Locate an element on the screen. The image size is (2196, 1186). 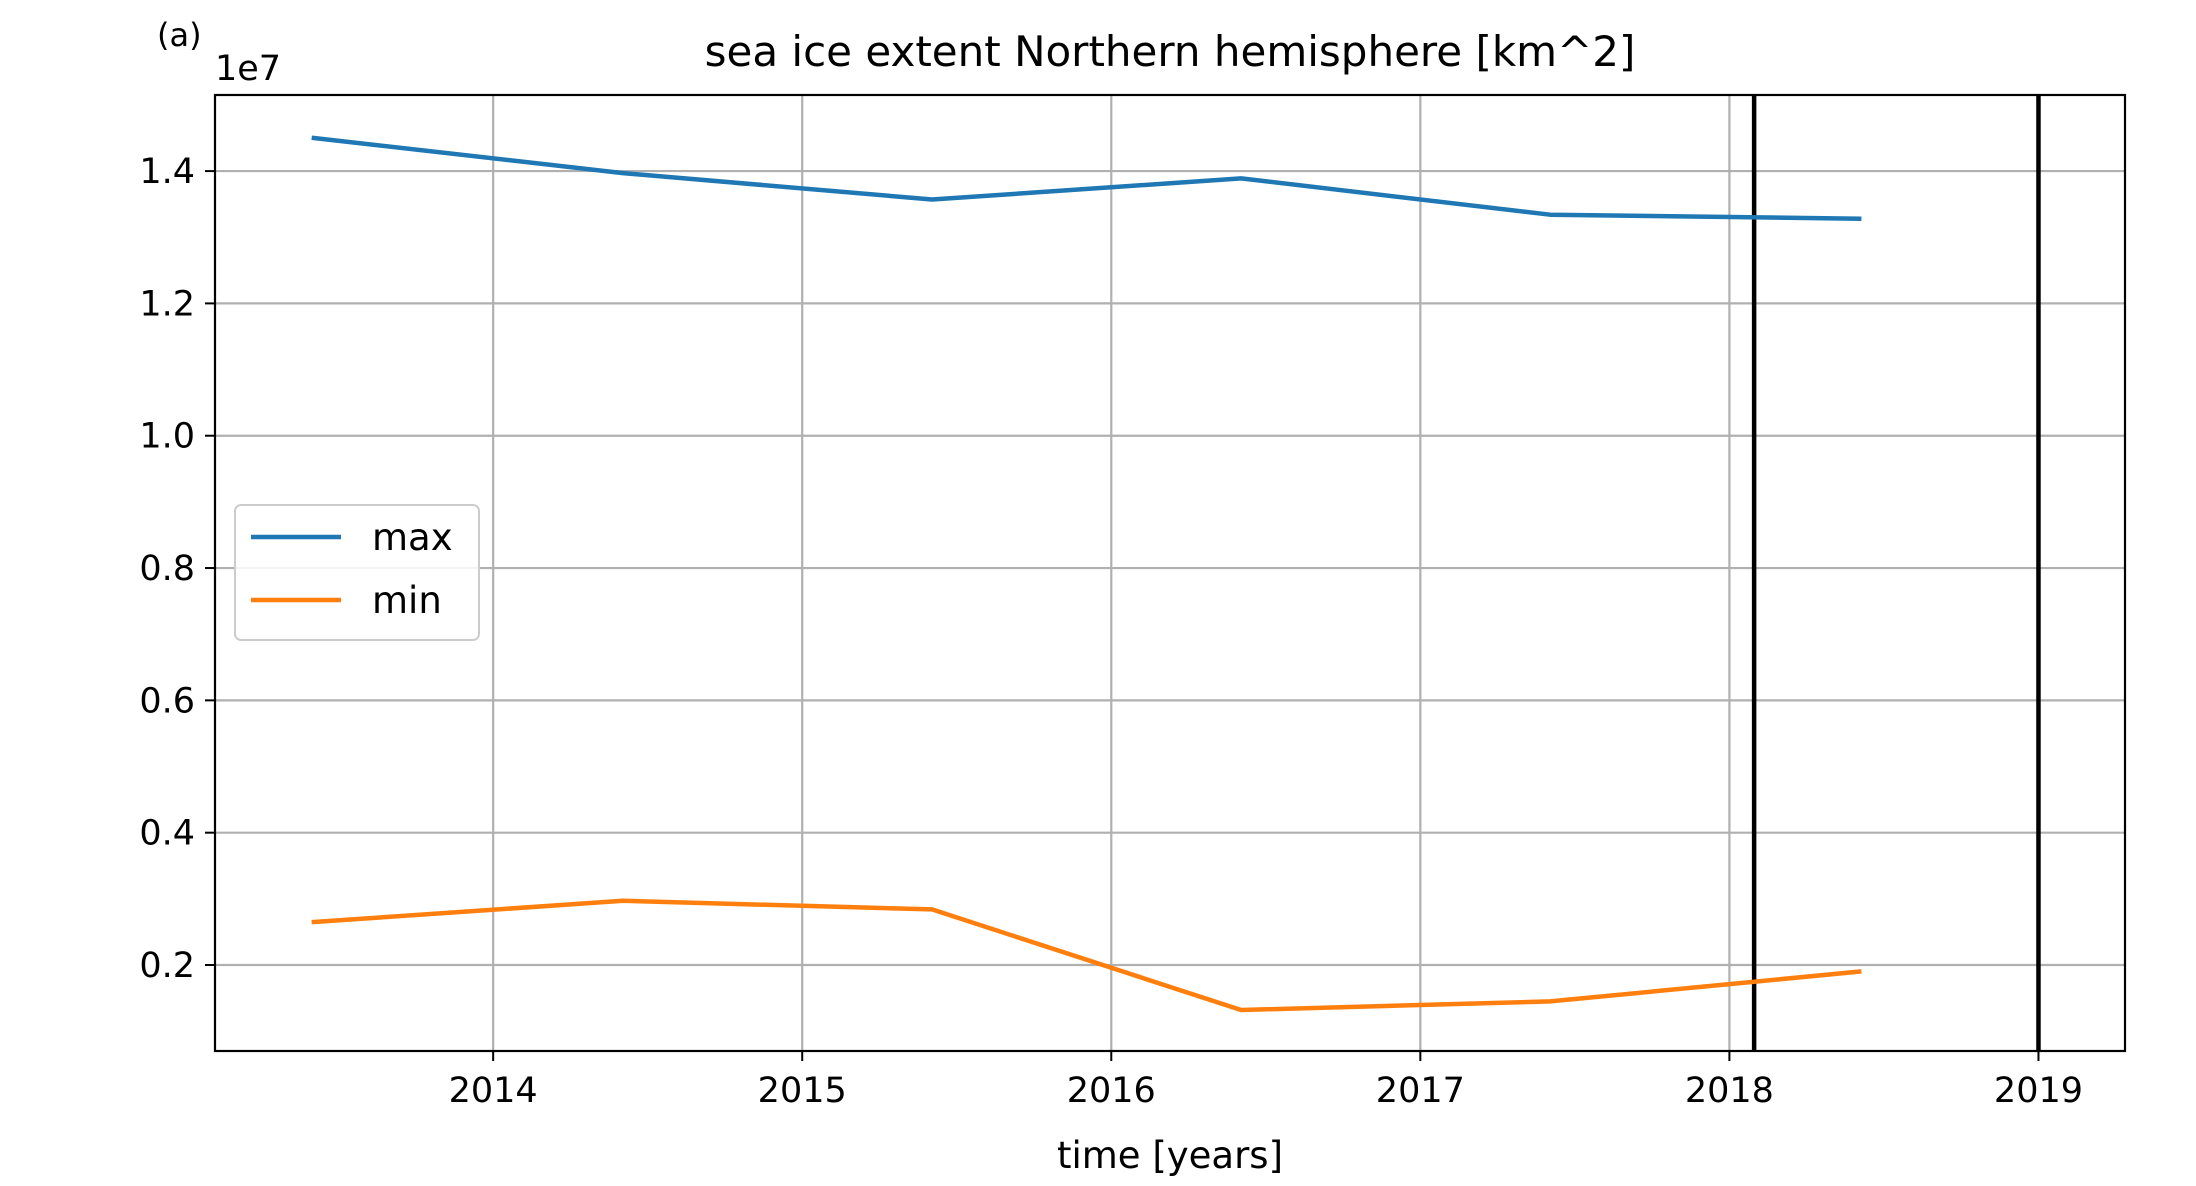
vertical-marker-lines is located at coordinates (1896, 573).